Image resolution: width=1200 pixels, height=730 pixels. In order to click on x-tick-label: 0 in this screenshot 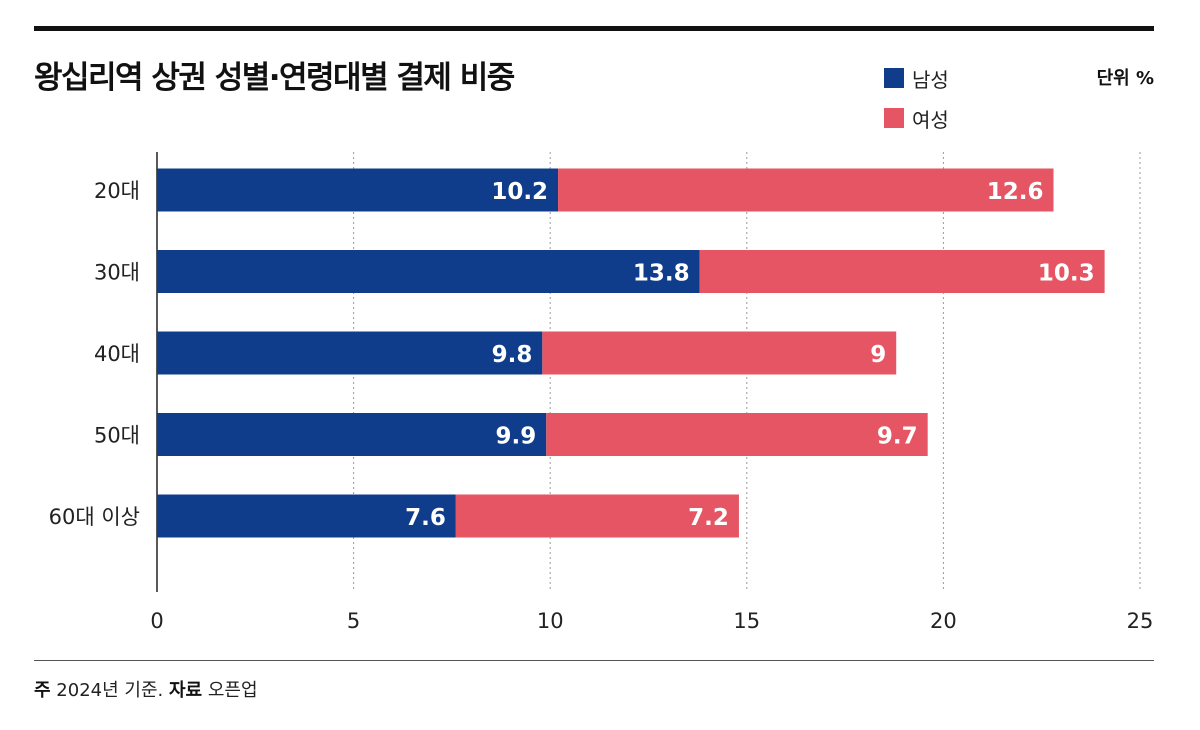, I will do `click(156, 621)`.